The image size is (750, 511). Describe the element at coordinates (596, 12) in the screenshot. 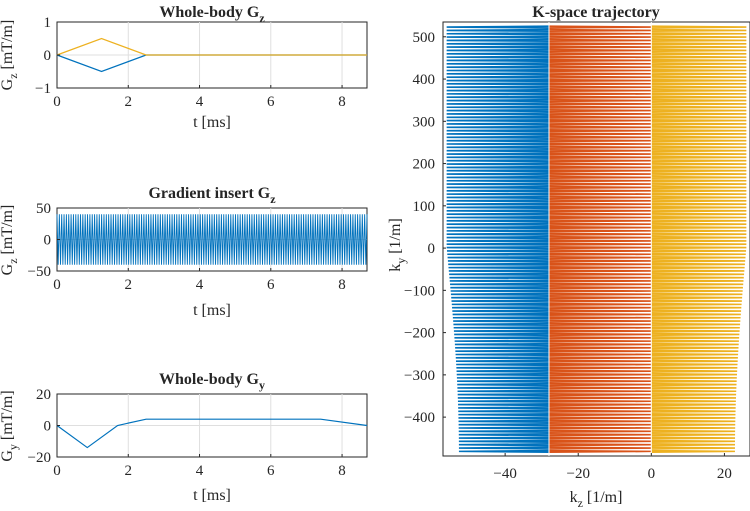

I see `title-k-space-trajectory: K-space trajectory` at that location.